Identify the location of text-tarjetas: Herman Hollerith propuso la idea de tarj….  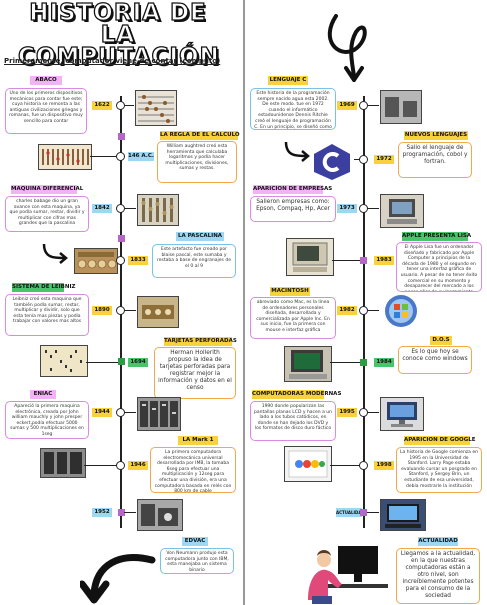
(195, 373).